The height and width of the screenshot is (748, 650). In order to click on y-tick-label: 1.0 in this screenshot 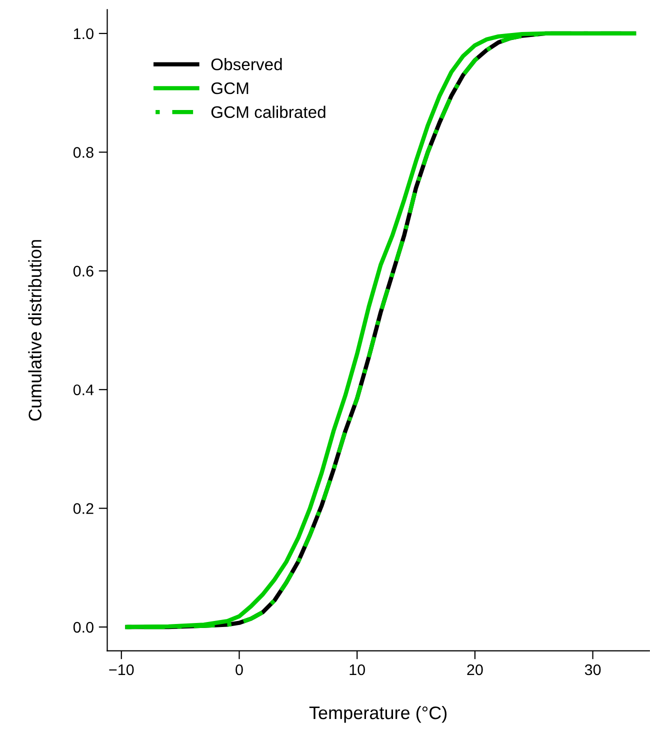, I will do `click(84, 34)`.